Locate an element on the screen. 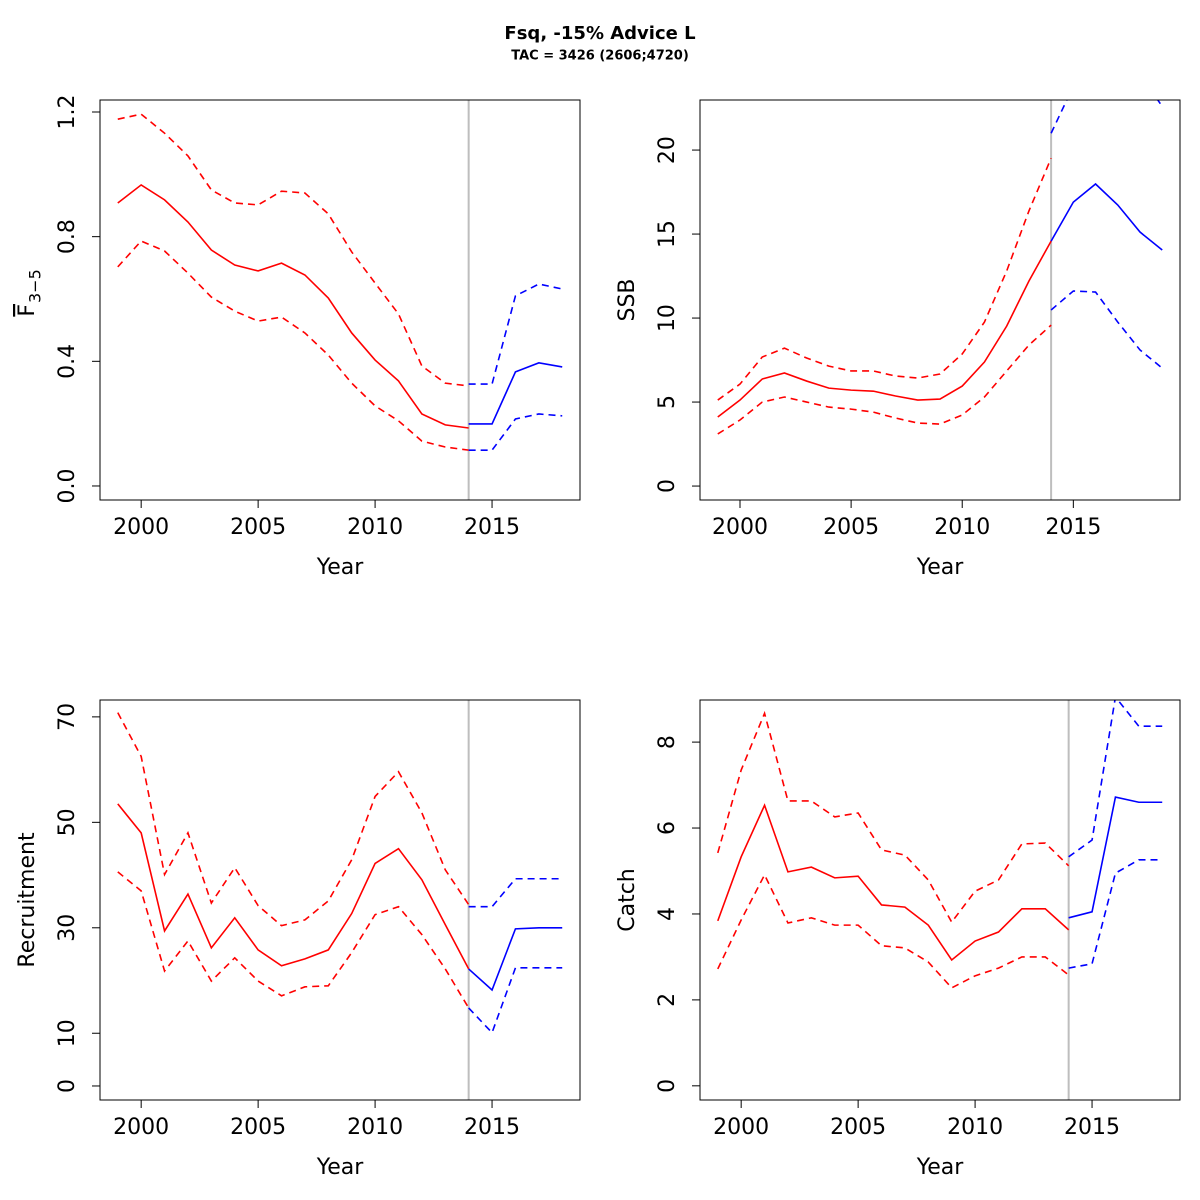 The width and height of the screenshot is (1200, 1200). y-tick-label: 15 is located at coordinates (667, 234).